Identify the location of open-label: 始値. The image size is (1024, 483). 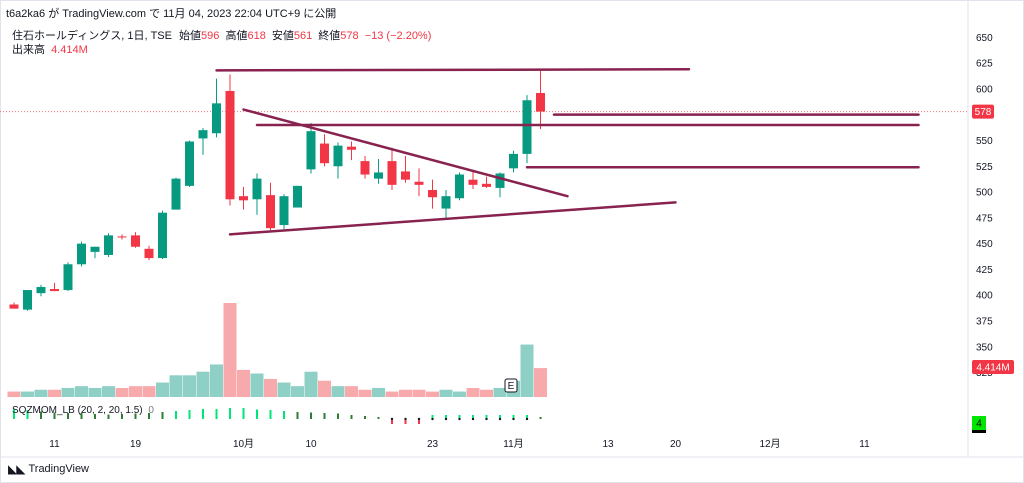
(190, 36).